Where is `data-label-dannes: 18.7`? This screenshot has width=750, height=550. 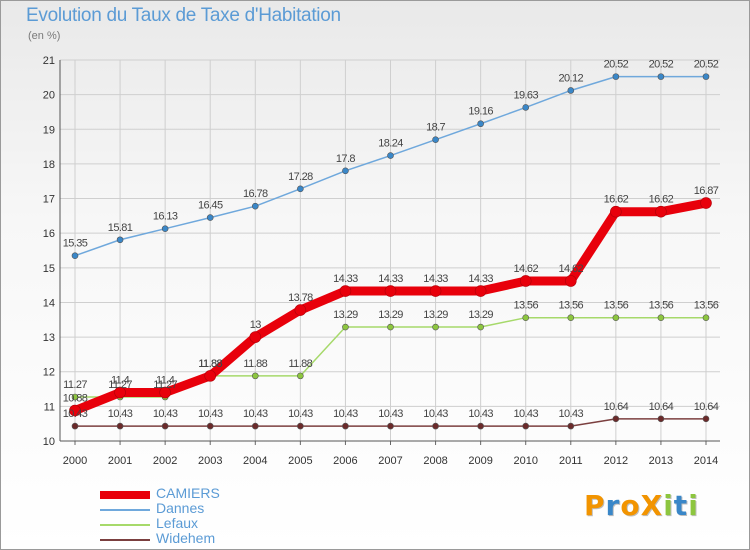
data-label-dannes: 18.7 is located at coordinates (435, 128).